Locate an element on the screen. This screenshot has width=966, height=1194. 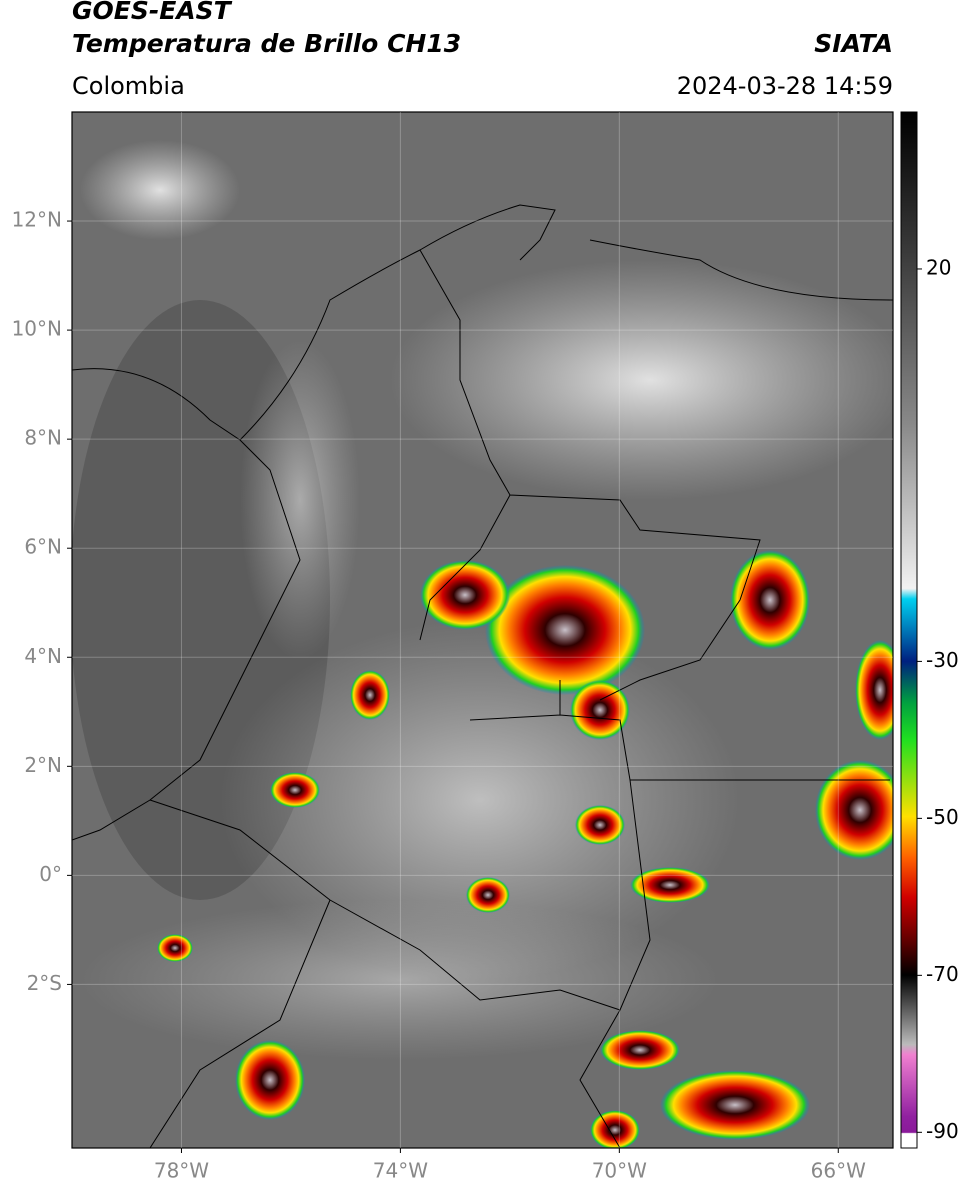
region: Colombia is located at coordinates (128, 86).